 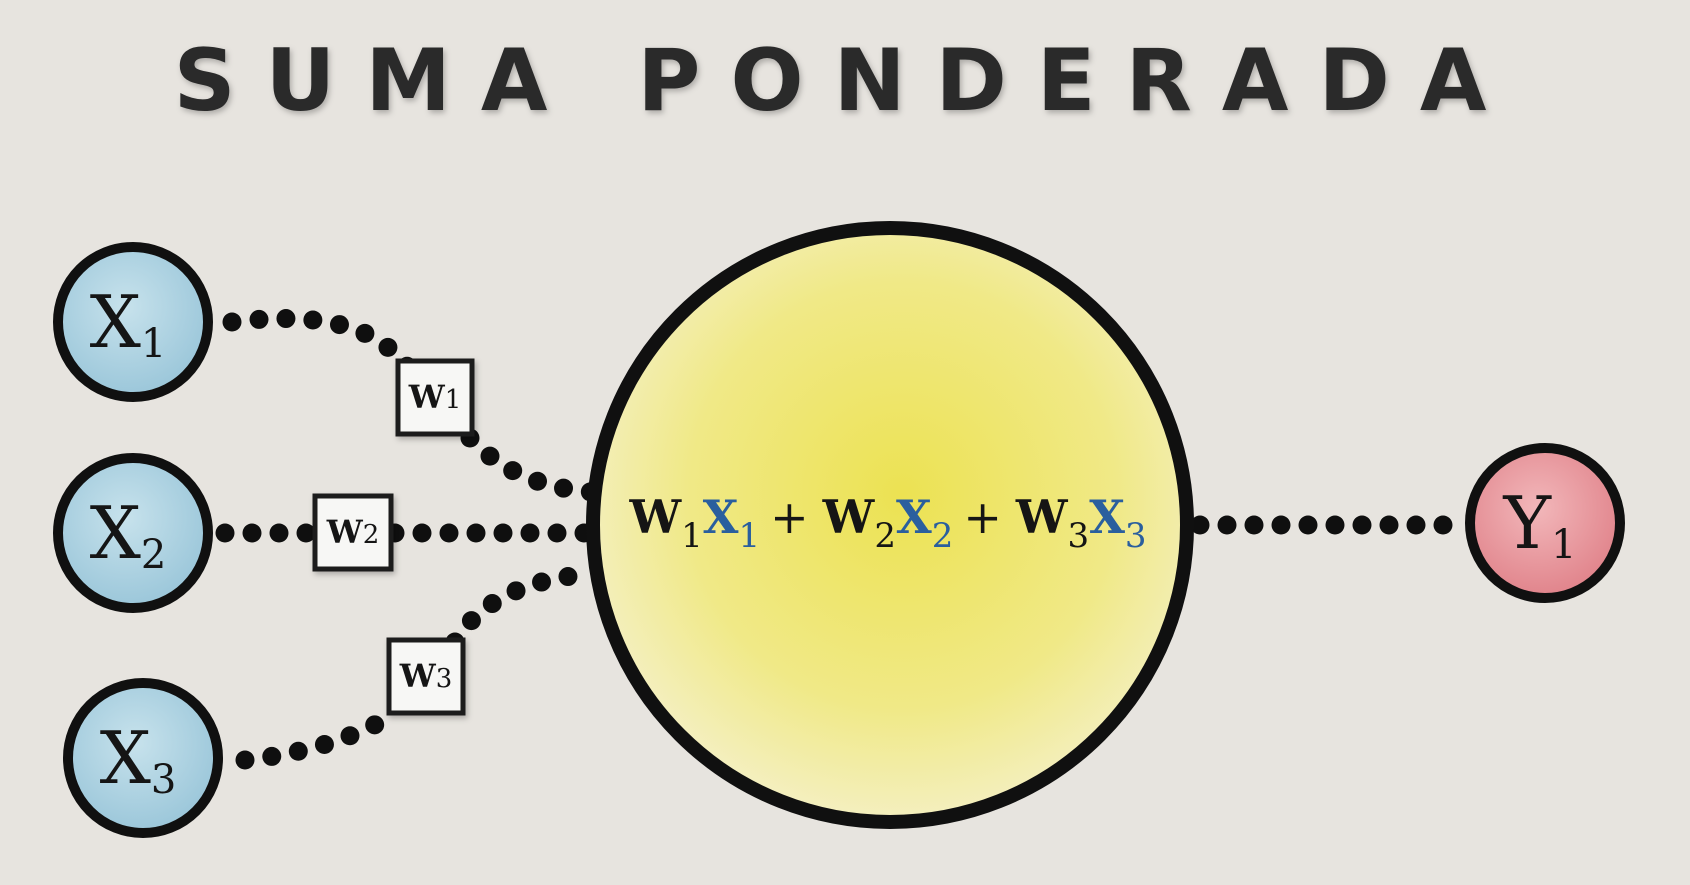 What do you see at coordinates (885, 536) in the screenshot?
I see `eq-w2-sub: 2` at bounding box center [885, 536].